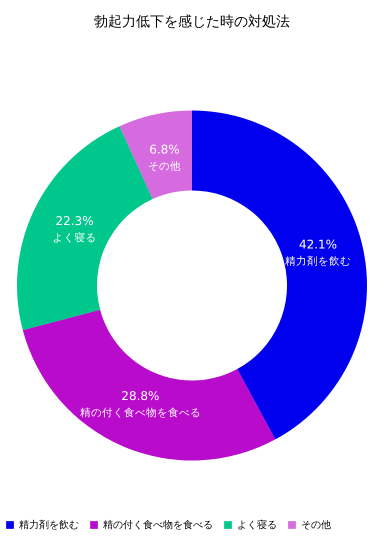  Describe the element at coordinates (49, 525) in the screenshot. I see `legend-label: 精力剤を飲む` at that location.